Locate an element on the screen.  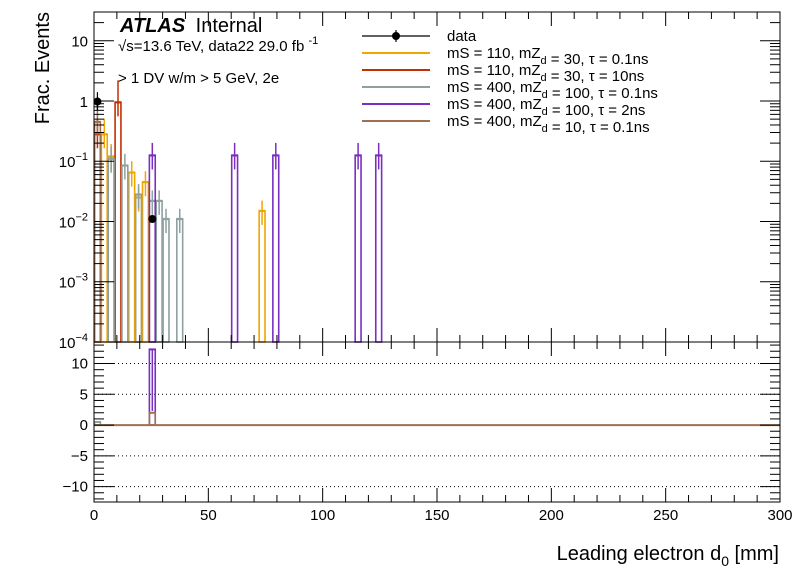
selection-label: > 1 DV w/m > 5 GeV, 2e is located at coordinates (198, 78).